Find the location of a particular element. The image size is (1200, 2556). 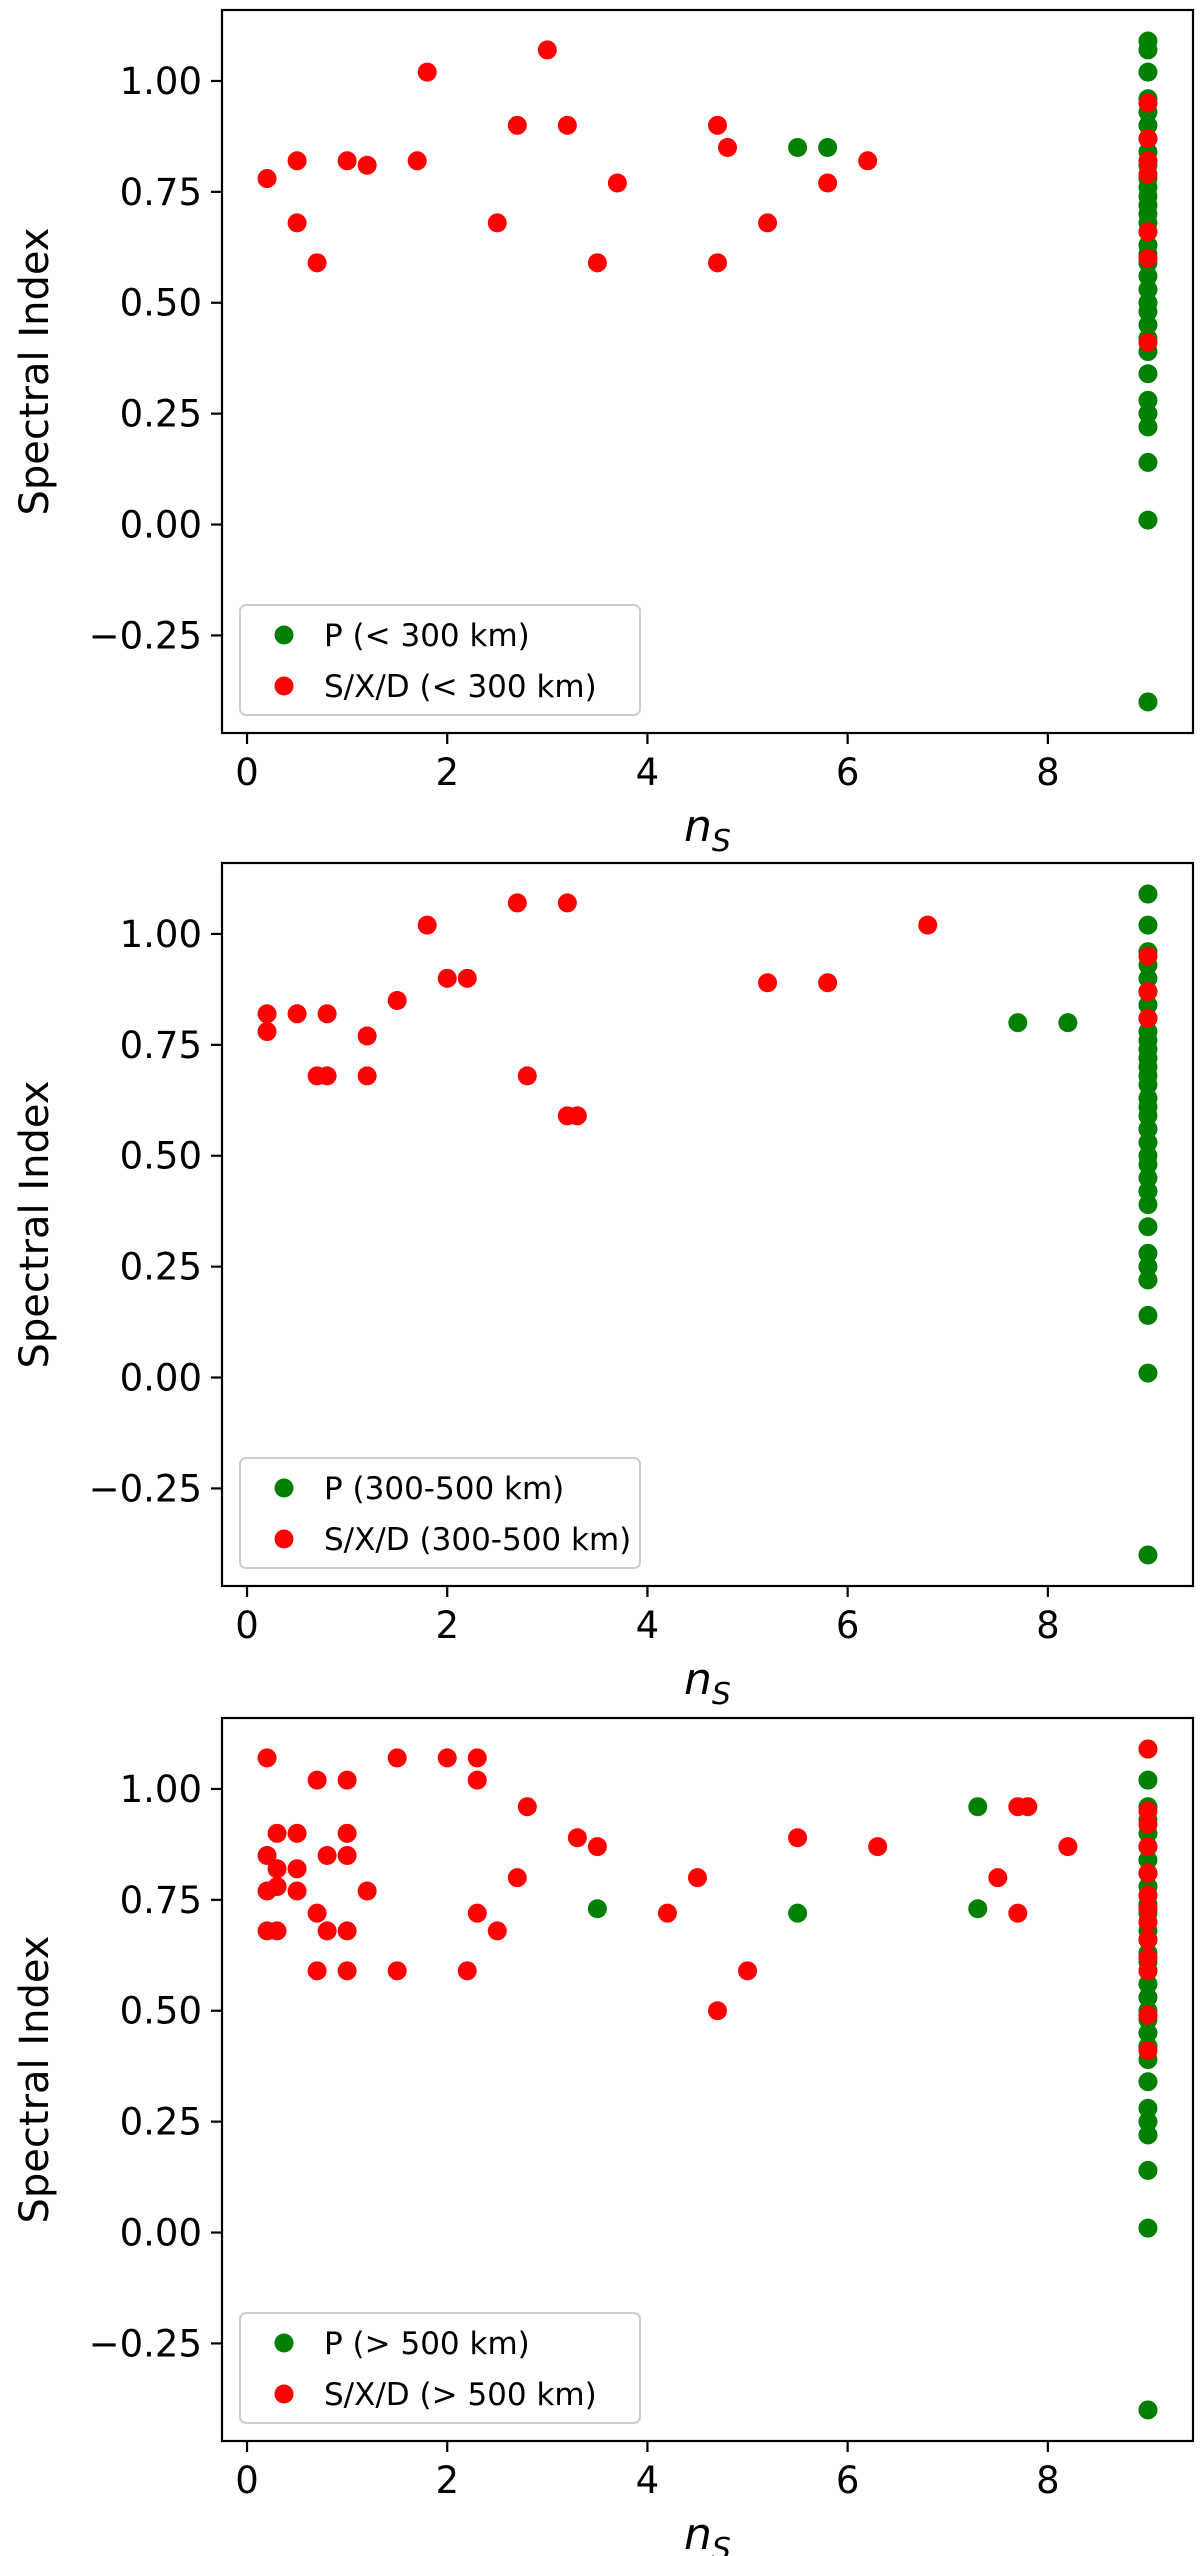

legend-label: S/X/D (300-500 km) is located at coordinates (477, 1540).